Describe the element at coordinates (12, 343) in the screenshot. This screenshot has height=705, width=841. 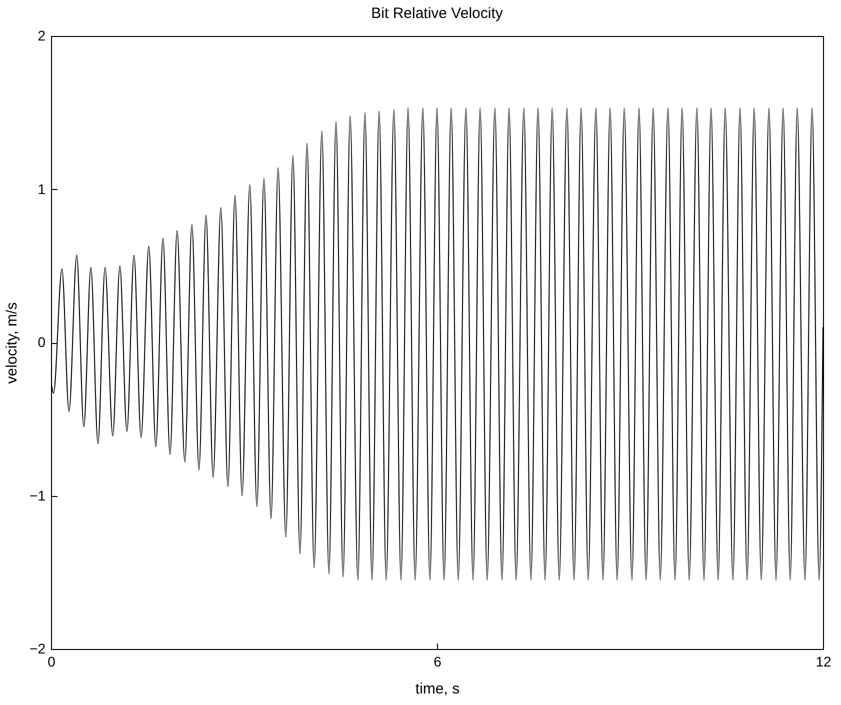
I see `y-axis-title: velocity, m/s` at that location.